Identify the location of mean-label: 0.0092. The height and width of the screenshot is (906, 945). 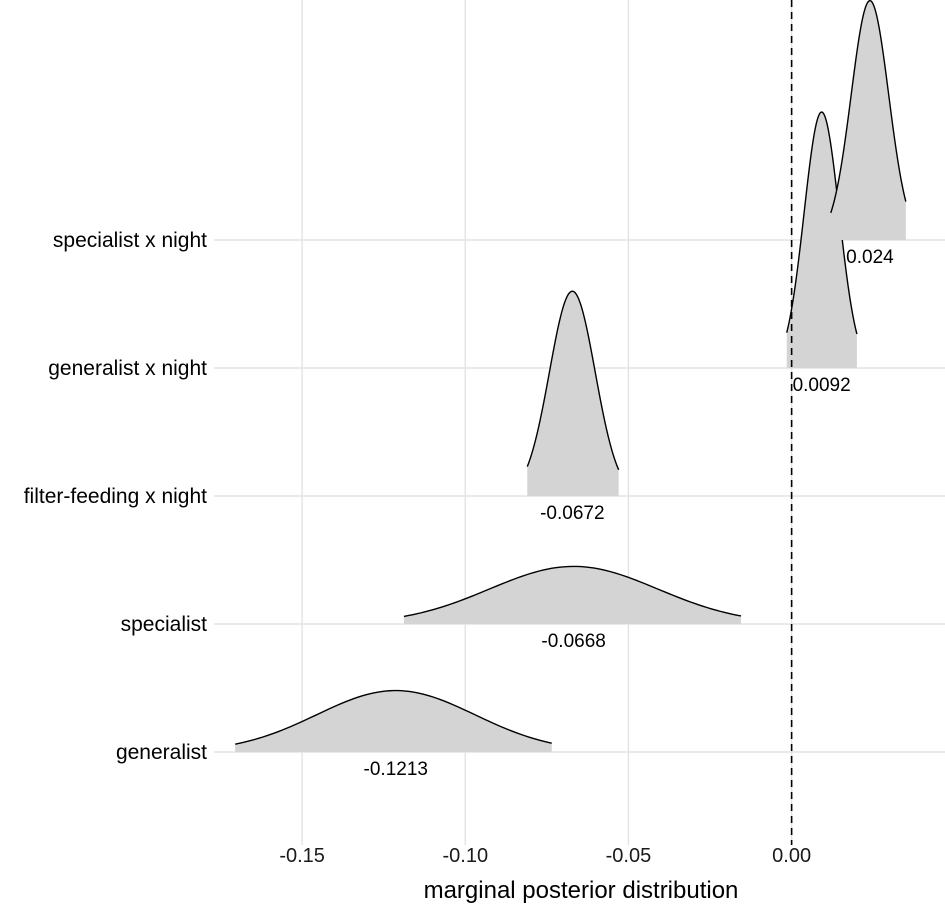
(822, 385).